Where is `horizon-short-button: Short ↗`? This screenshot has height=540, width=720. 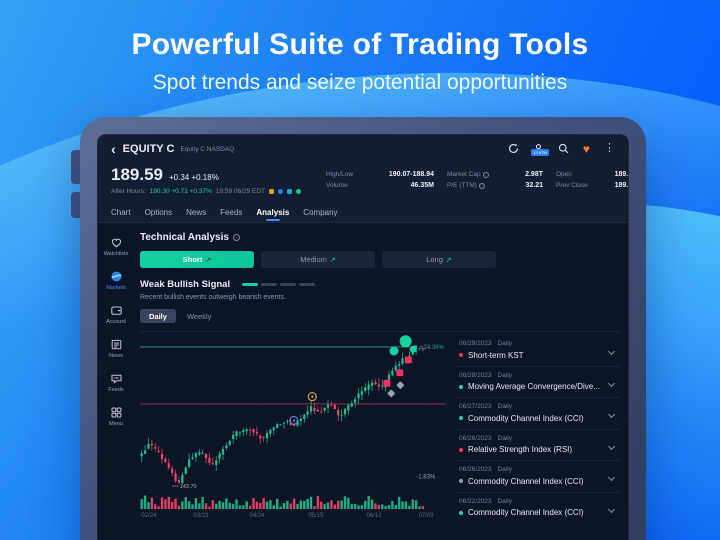 horizon-short-button: Short ↗ is located at coordinates (197, 259).